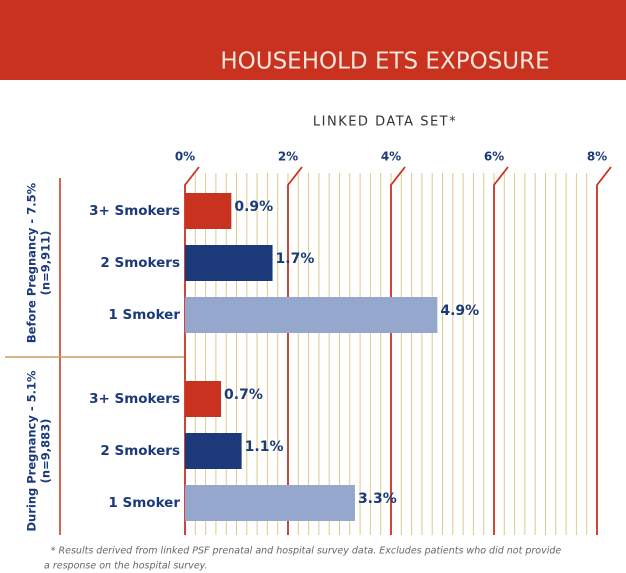  Describe the element at coordinates (243, 395) in the screenshot. I see `value-label: 0.7%` at that location.